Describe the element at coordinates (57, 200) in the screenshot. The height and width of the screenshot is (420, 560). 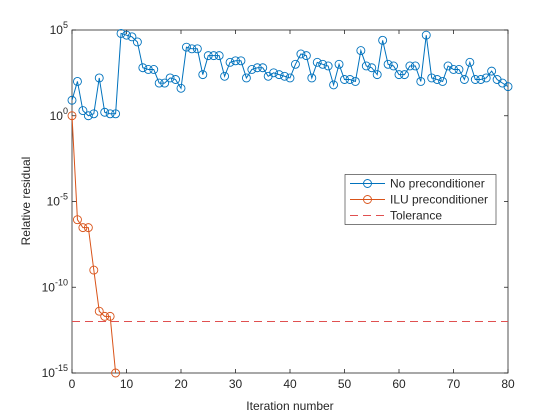
I see `y-tick-label: 10⁻⁵` at that location.